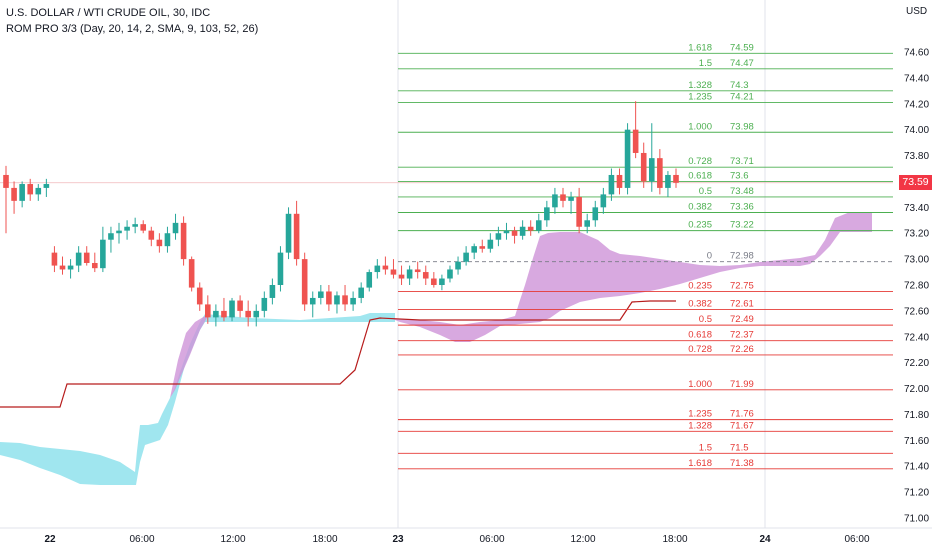 The image size is (932, 555). What do you see at coordinates (700, 161) in the screenshot?
I see `fib-up-level-ratio: 0.728` at bounding box center [700, 161].